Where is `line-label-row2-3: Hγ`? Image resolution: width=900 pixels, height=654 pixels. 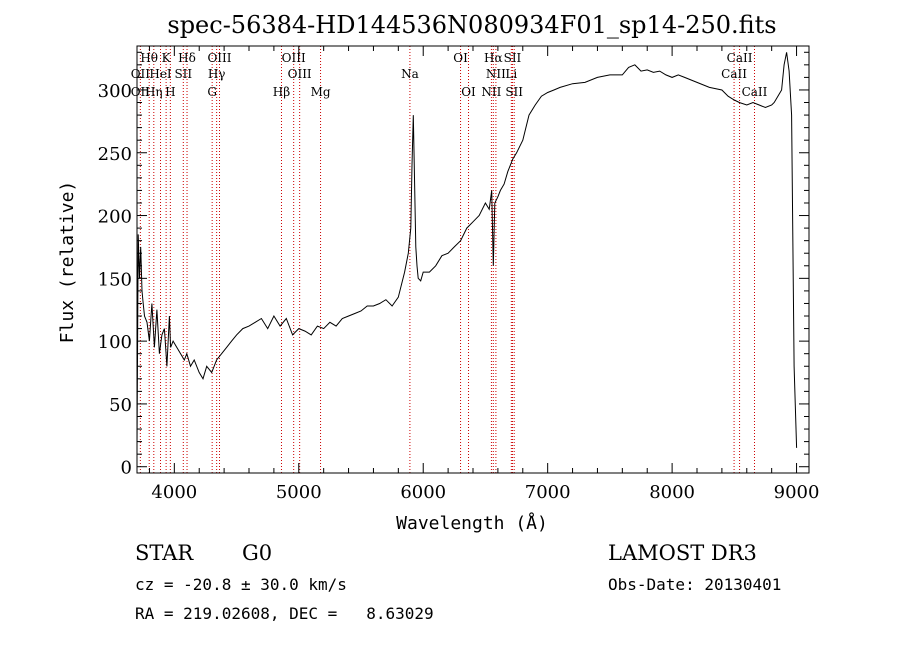
line-label-row2-3: Hγ is located at coordinates (217, 74).